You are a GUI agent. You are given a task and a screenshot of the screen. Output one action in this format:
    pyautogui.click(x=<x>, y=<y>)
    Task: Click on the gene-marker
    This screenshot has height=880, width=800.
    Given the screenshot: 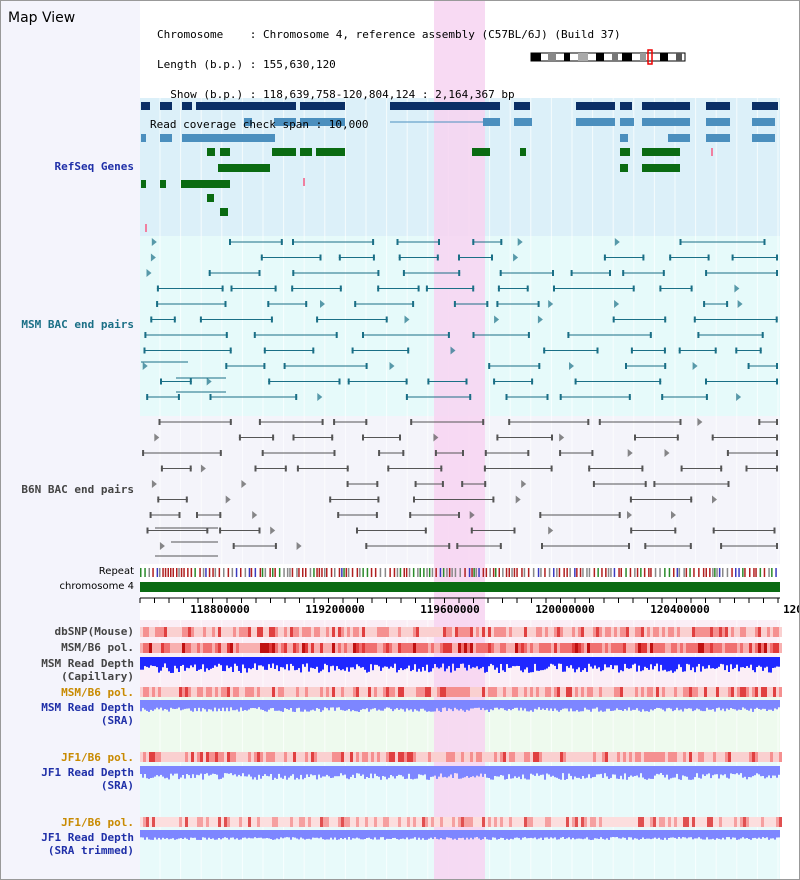 What is the action you would take?
    pyautogui.click(x=304, y=182)
    